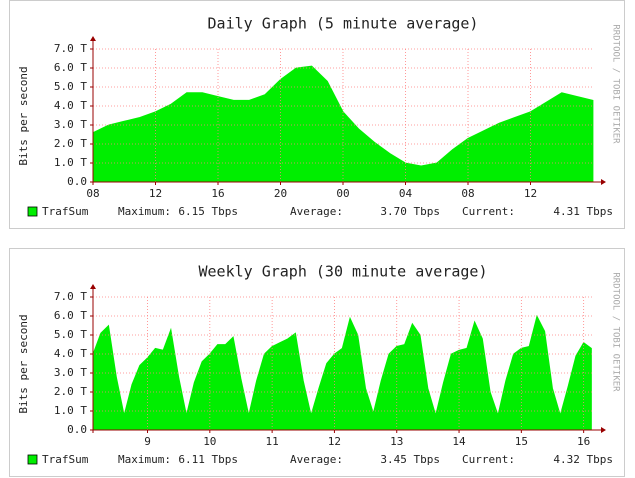 The height and width of the screenshot is (478, 635). What do you see at coordinates (410, 211) in the screenshot?
I see `legend-stat-value: 3.70 Tbps` at bounding box center [410, 211].